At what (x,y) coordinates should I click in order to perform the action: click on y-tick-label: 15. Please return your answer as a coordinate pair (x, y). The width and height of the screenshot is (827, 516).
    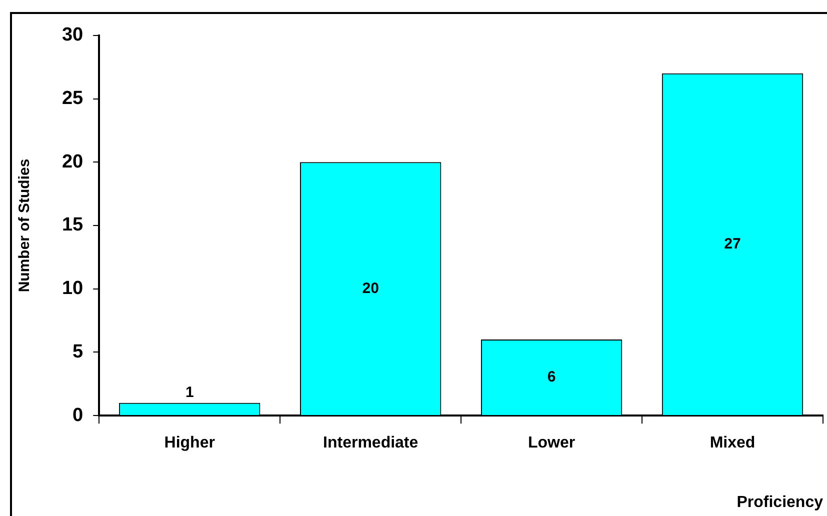
    Looking at the image, I should click on (73, 225).